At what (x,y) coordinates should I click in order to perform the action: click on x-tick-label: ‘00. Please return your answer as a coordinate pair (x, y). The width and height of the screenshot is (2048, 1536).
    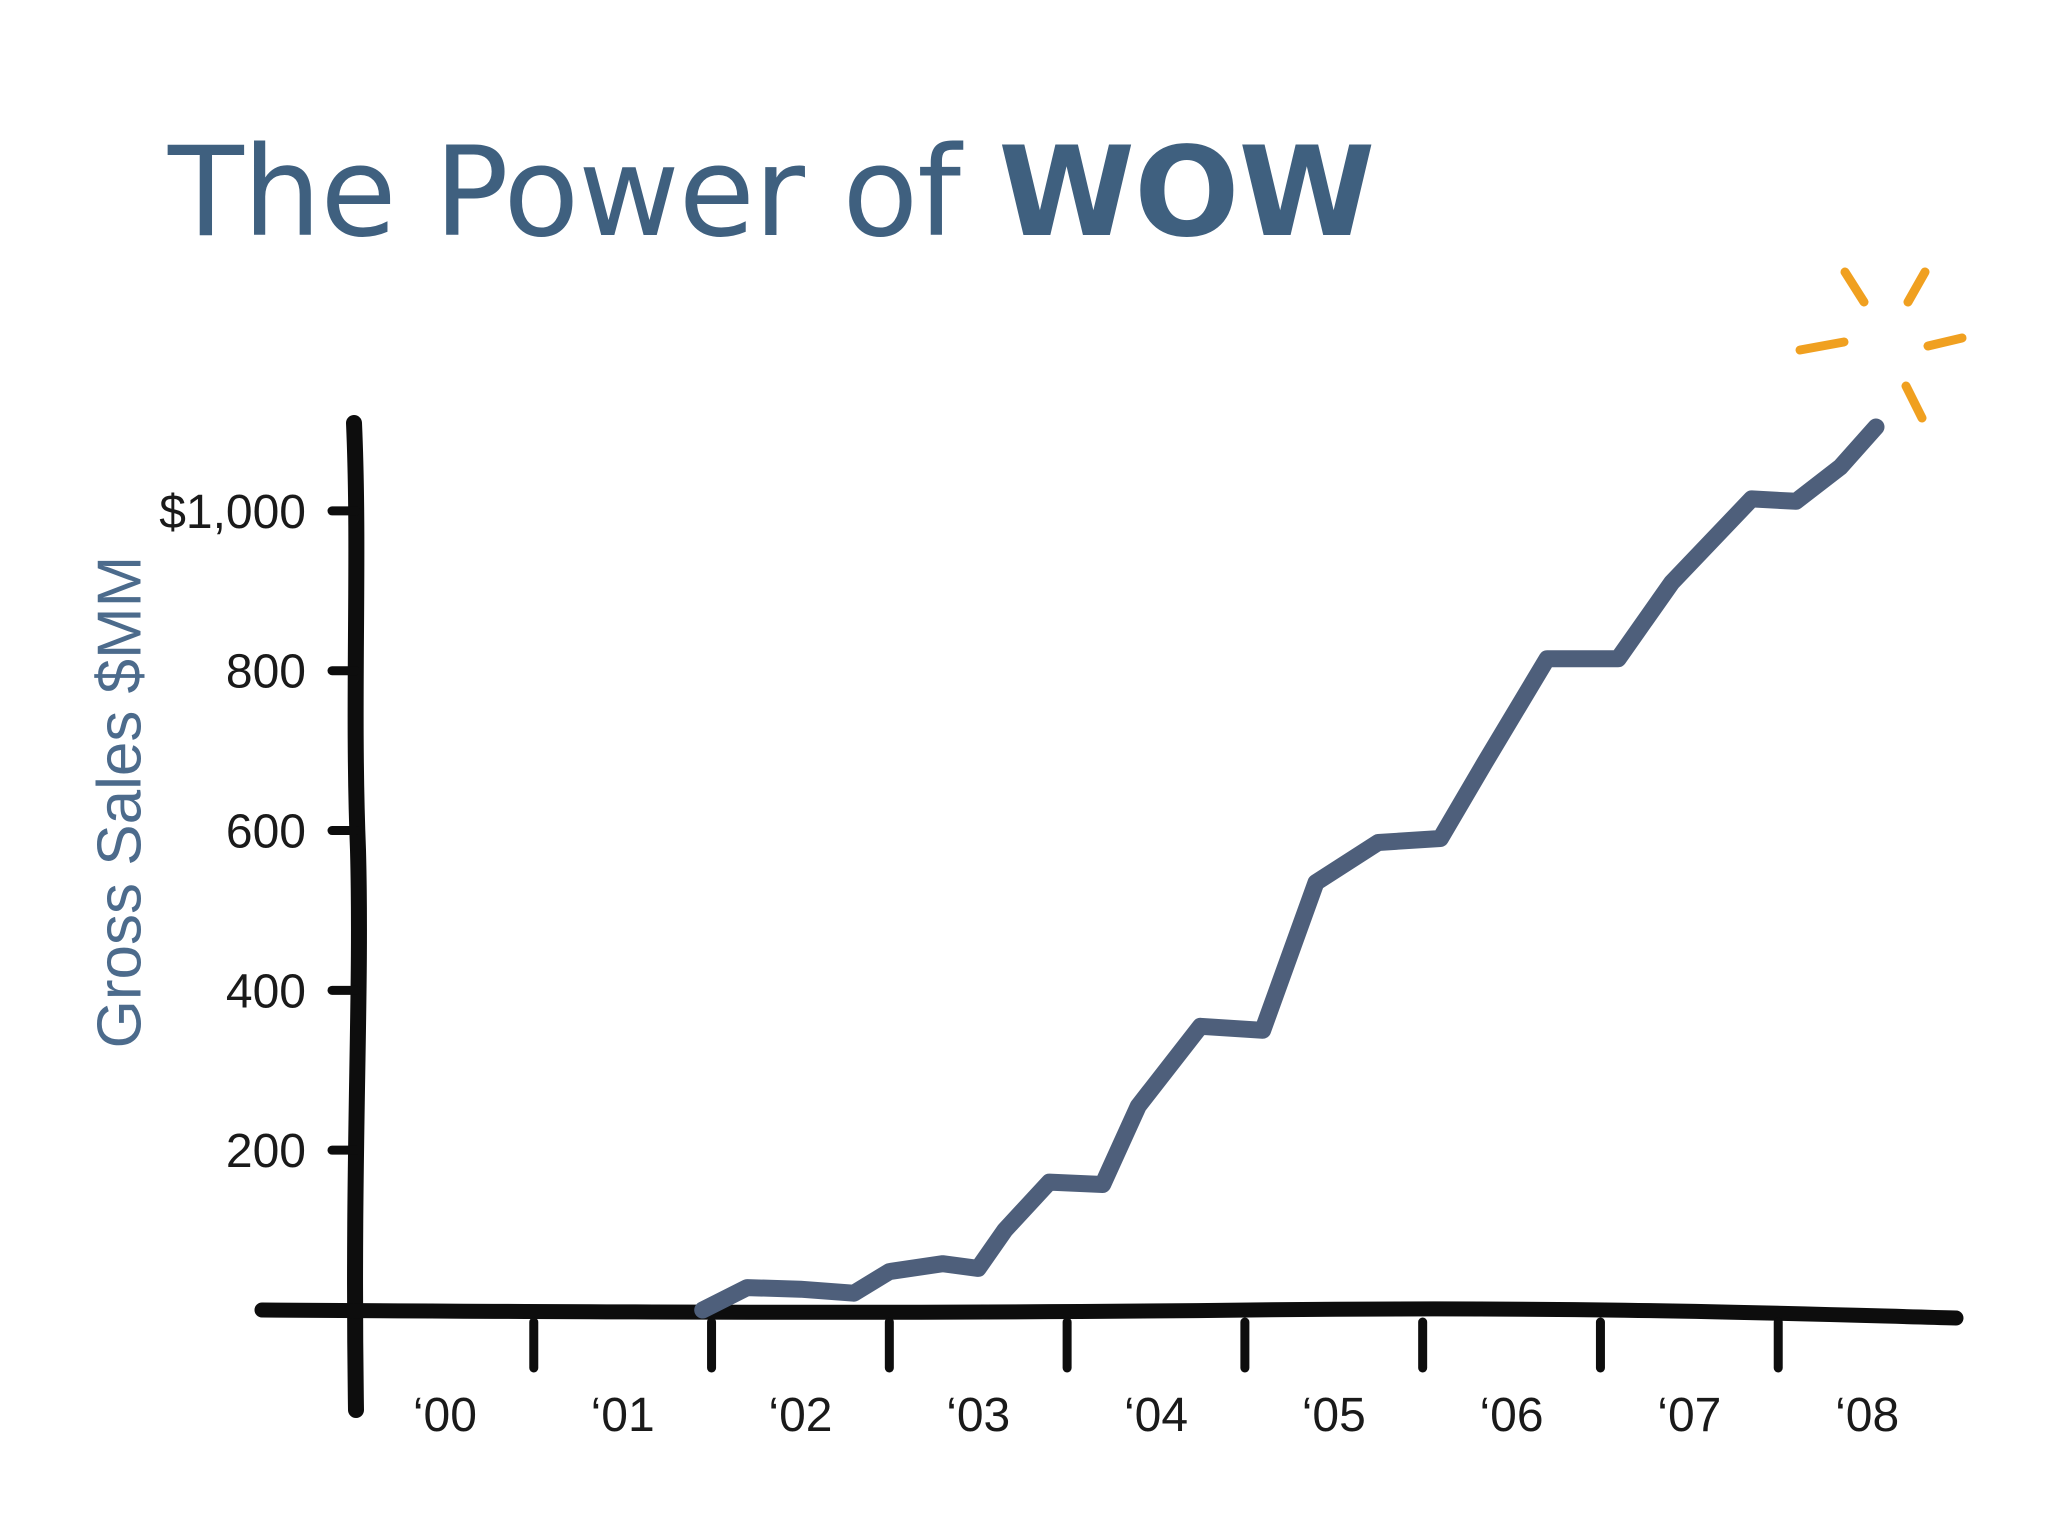
    Looking at the image, I should click on (445, 1415).